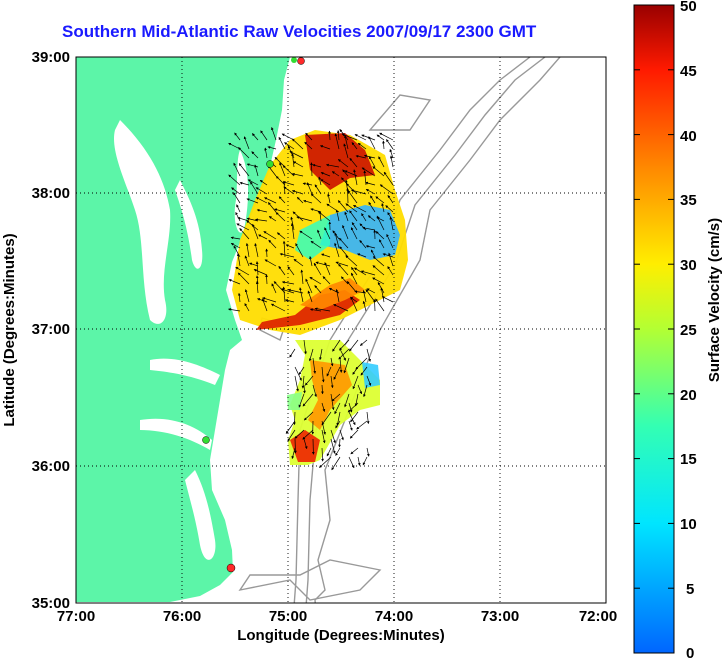  Describe the element at coordinates (288, 616) in the screenshot. I see `x-tick-label: 75:00` at that location.